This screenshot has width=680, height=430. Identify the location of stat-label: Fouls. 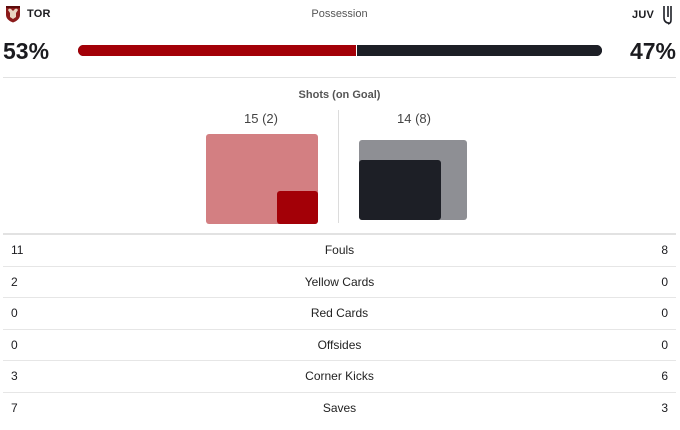
(339, 250).